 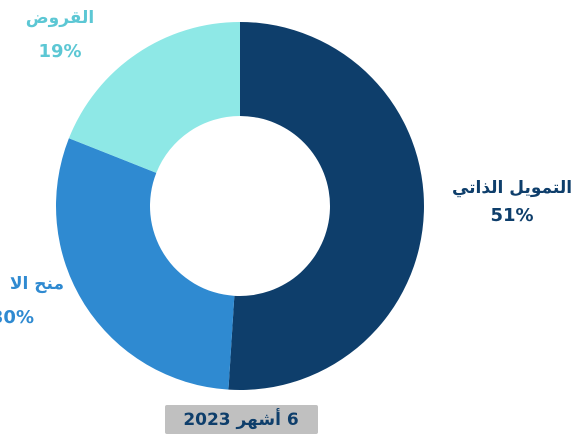 I want to click on caption-background, so click(x=241, y=419).